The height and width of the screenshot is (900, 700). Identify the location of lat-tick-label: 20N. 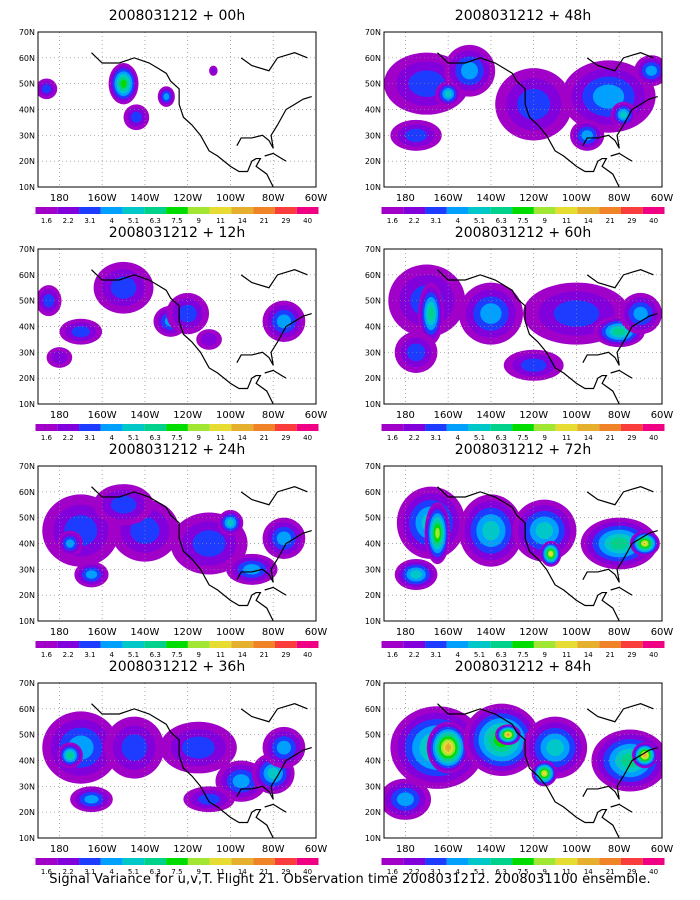
(27, 595).